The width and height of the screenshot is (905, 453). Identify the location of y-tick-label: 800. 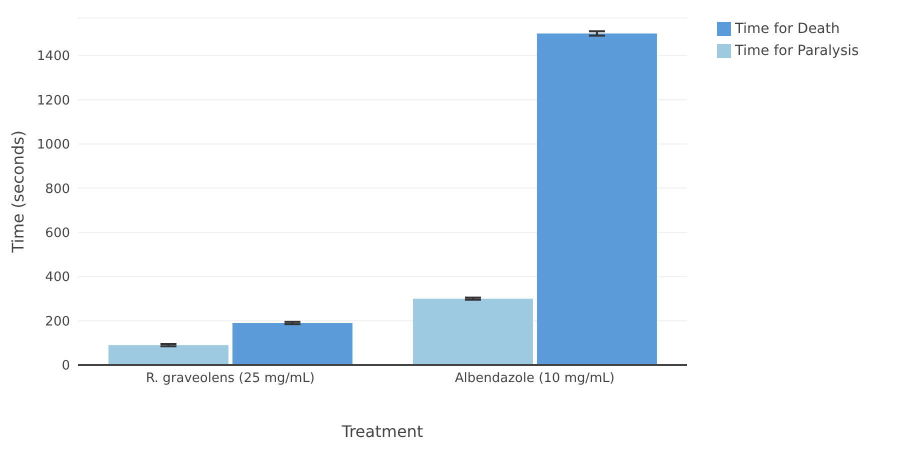
(57, 189).